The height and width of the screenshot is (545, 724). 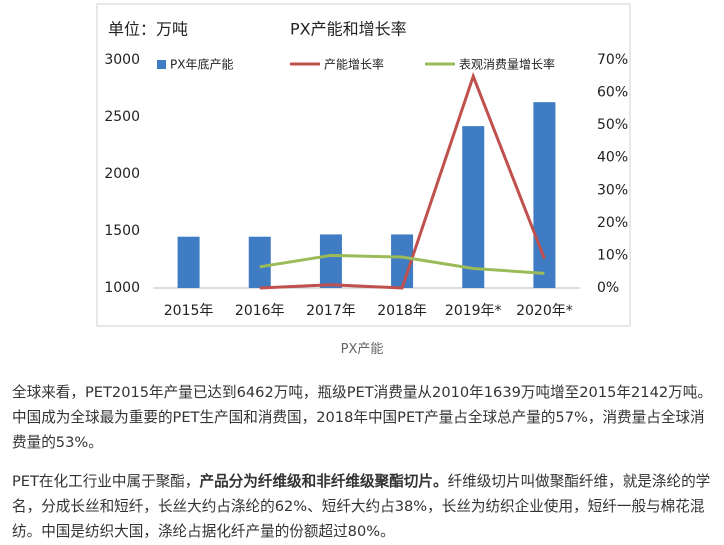 I want to click on legend-label: 表观消费量增长率, so click(x=507, y=64).